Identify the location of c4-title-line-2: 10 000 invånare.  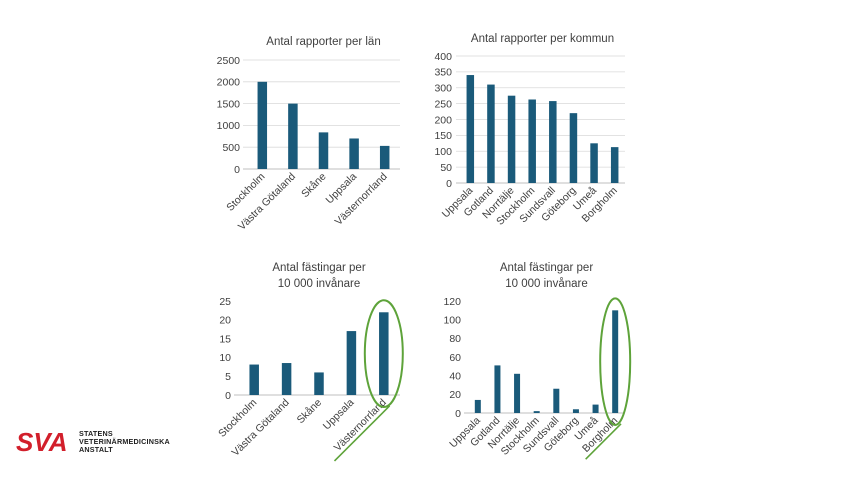
(546, 284).